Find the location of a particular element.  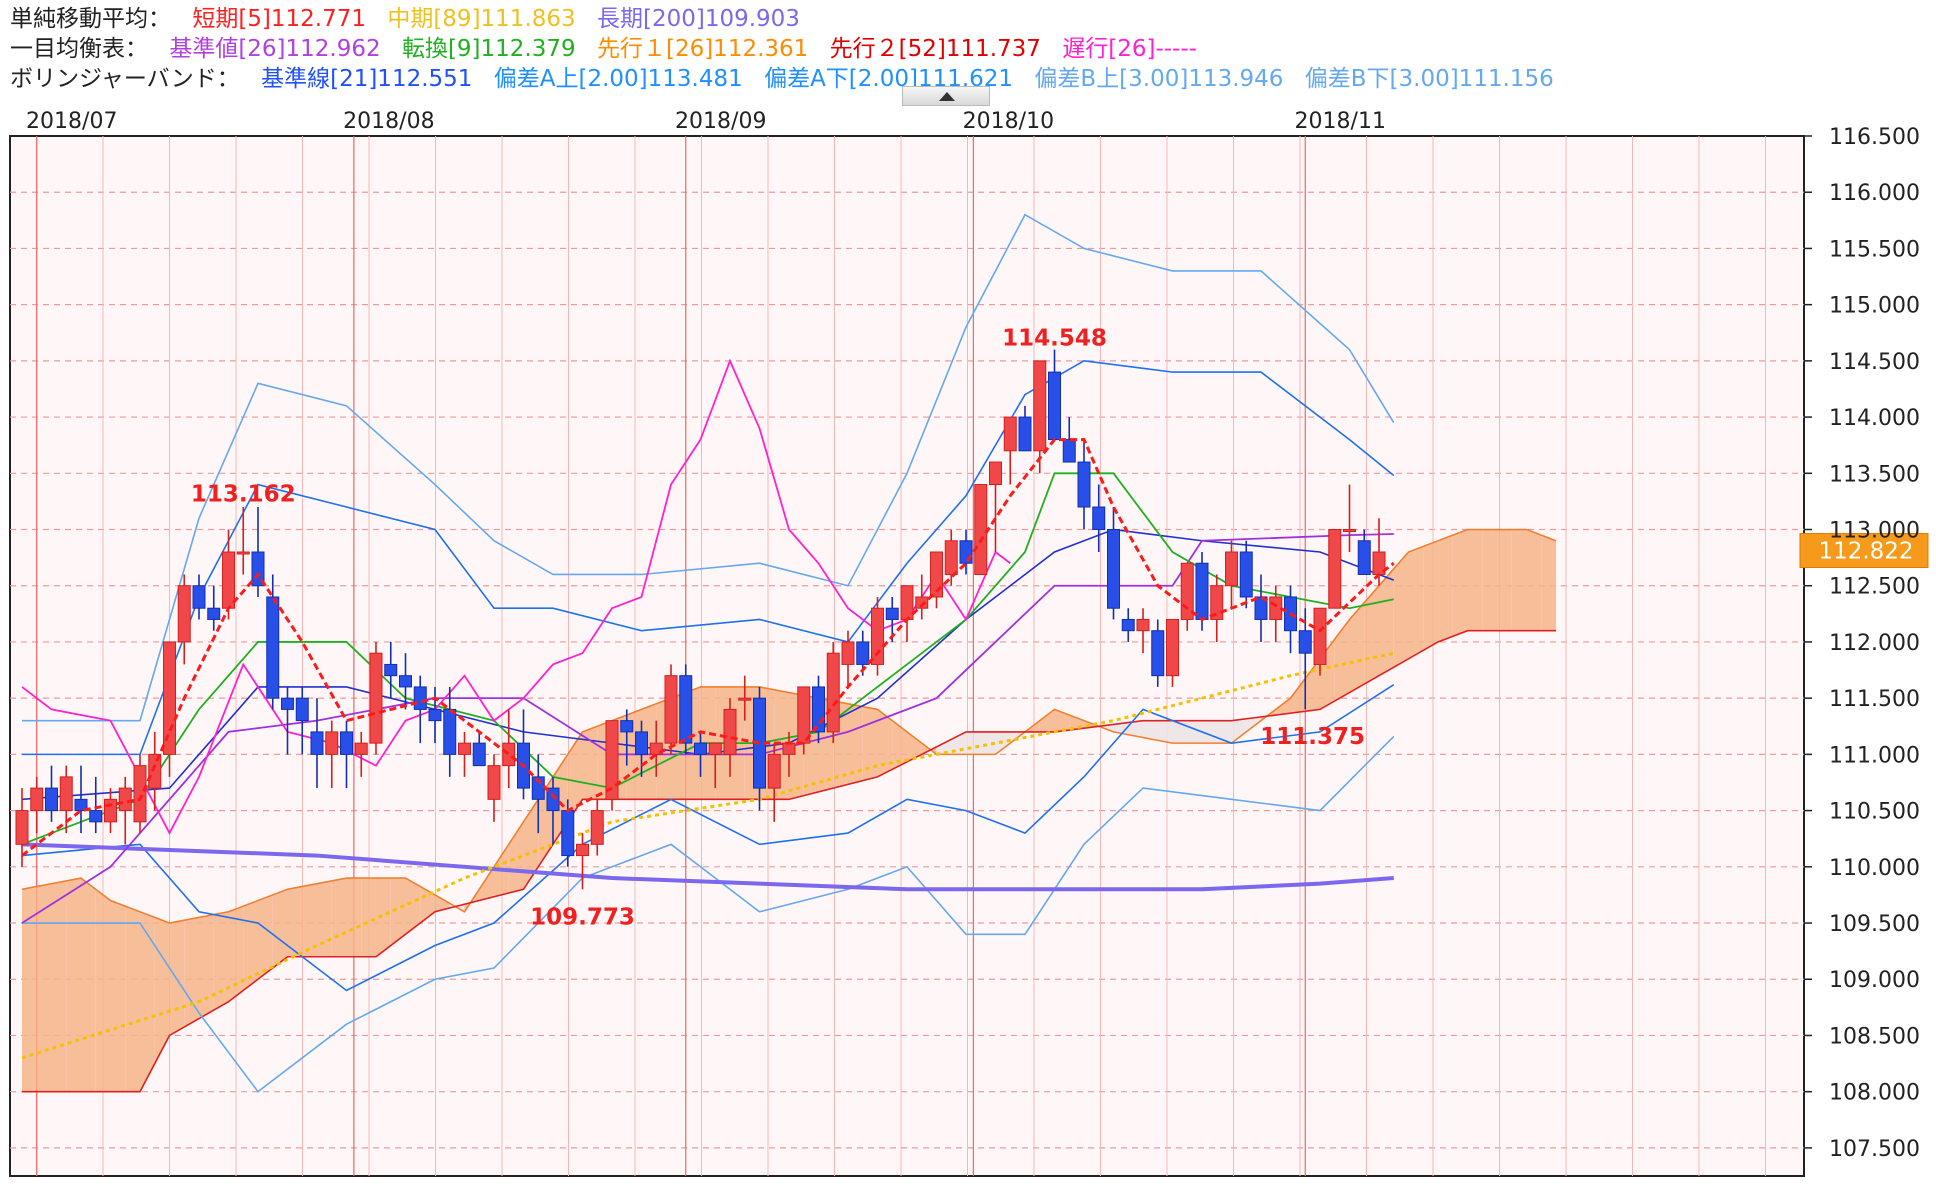

y-tick-label: 110.000 is located at coordinates (1874, 868).